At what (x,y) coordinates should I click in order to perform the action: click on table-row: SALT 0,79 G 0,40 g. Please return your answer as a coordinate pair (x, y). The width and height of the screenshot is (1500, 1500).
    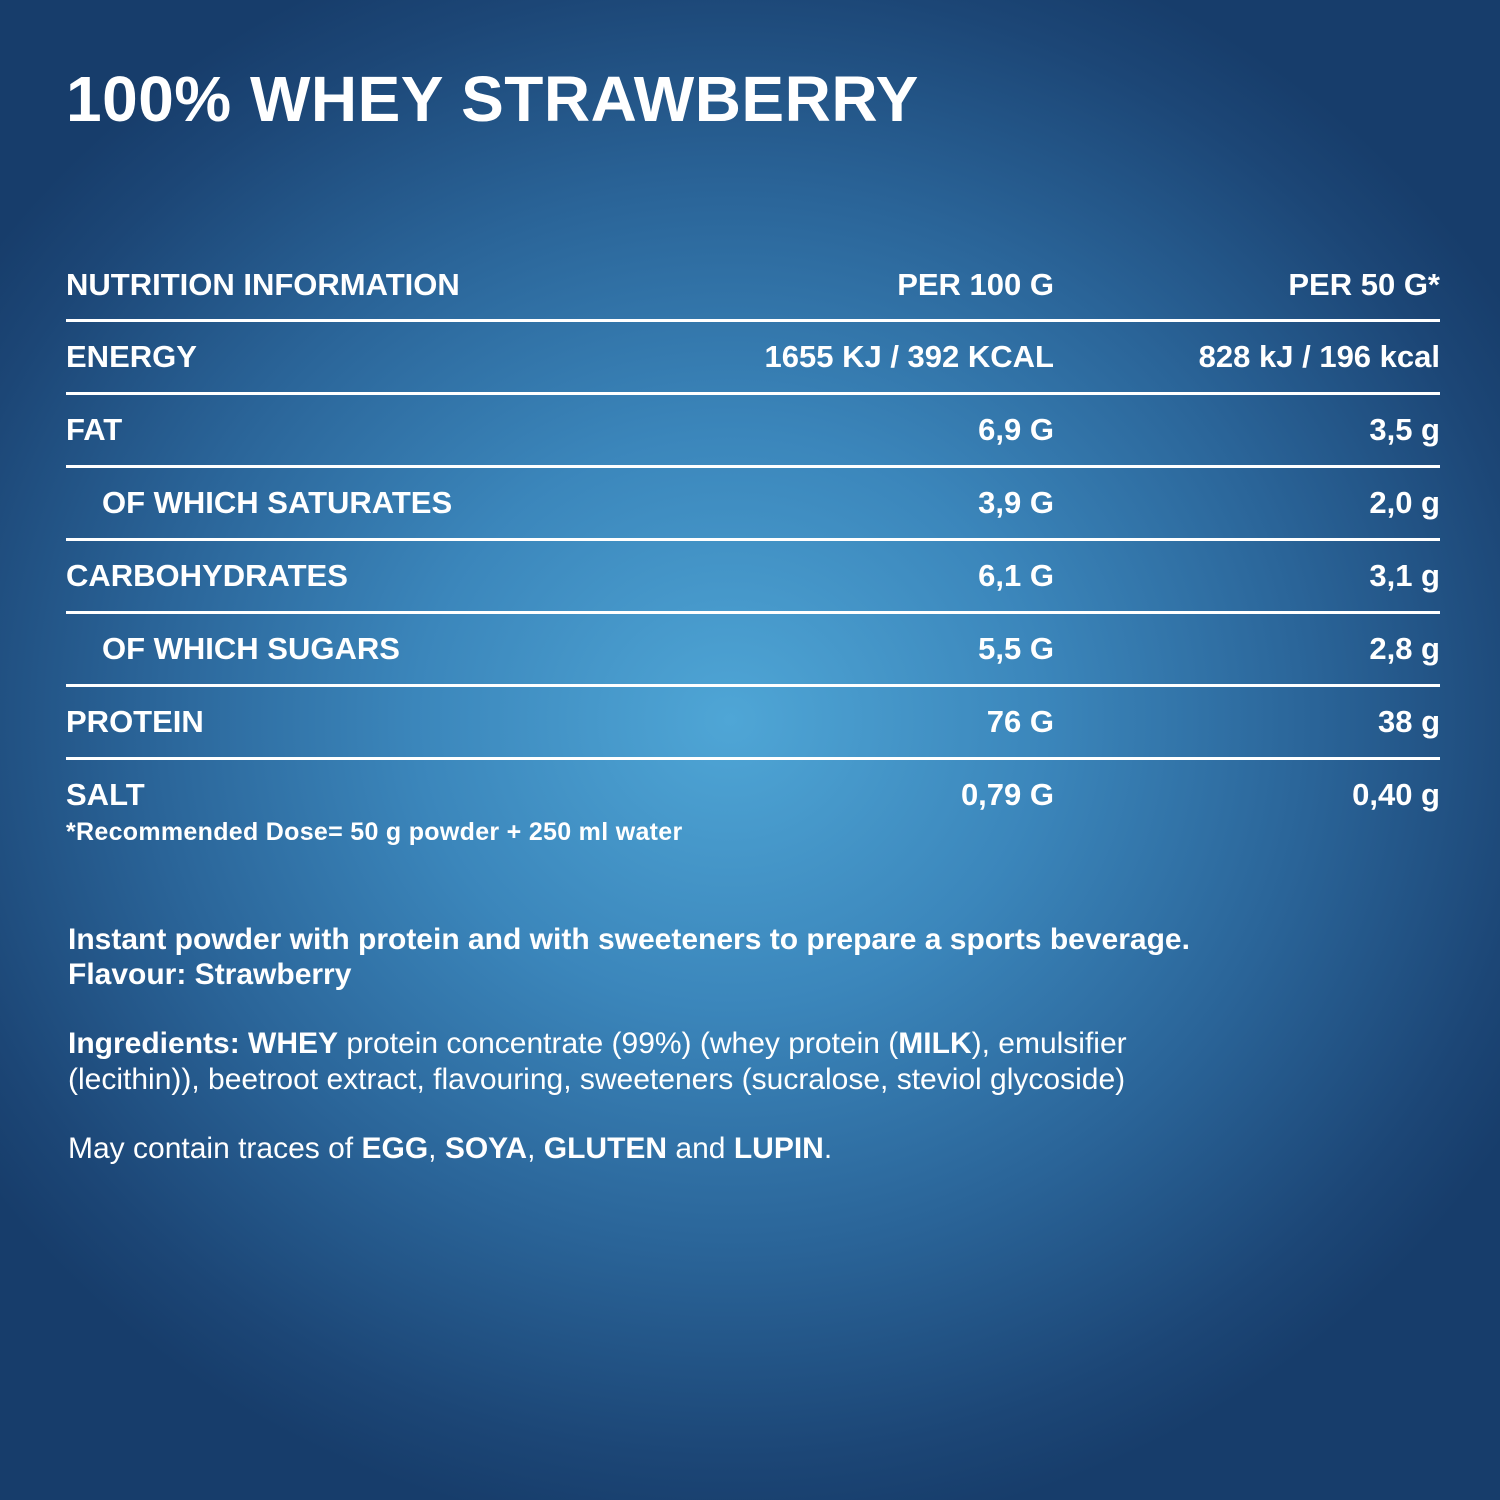
    Looking at the image, I should click on (753, 793).